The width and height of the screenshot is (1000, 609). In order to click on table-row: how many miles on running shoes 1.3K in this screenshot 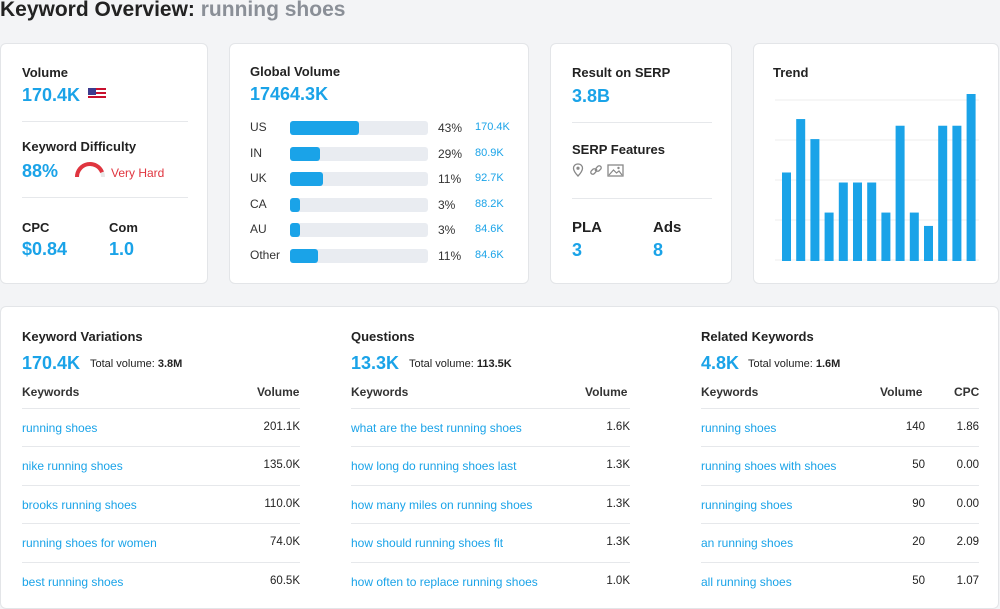, I will do `click(490, 503)`.